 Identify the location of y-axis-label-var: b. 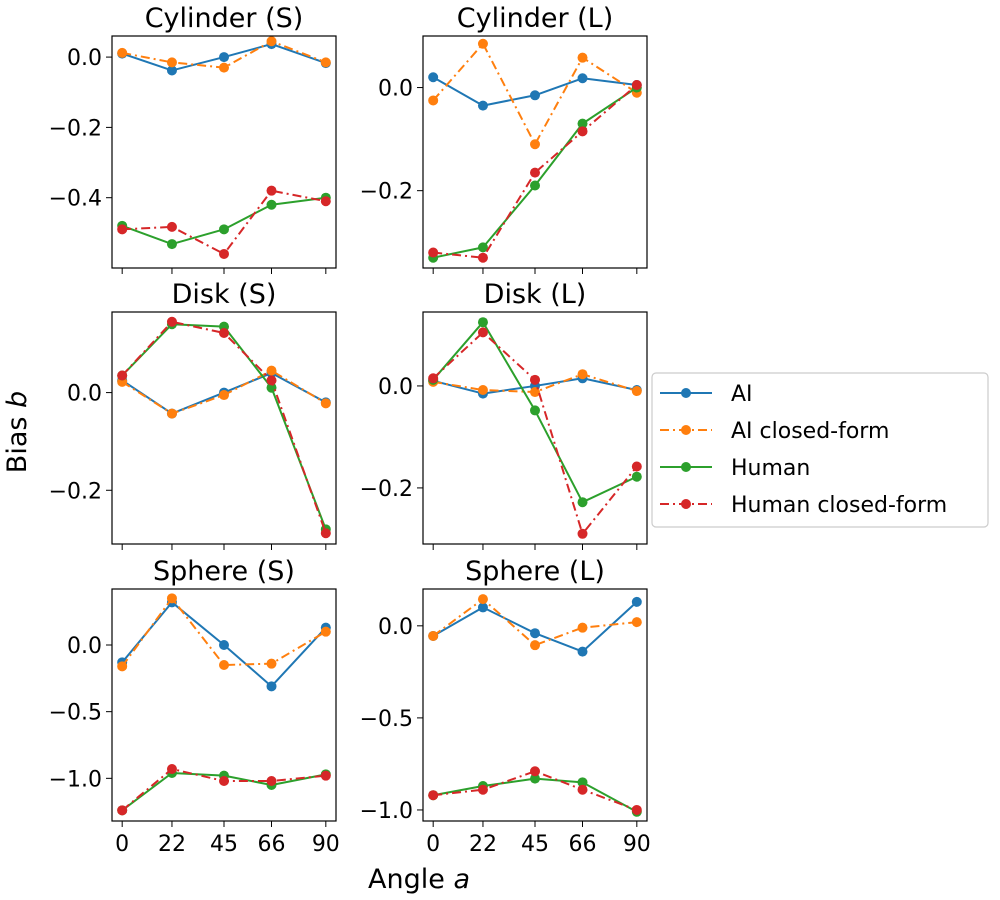
(17, 399).